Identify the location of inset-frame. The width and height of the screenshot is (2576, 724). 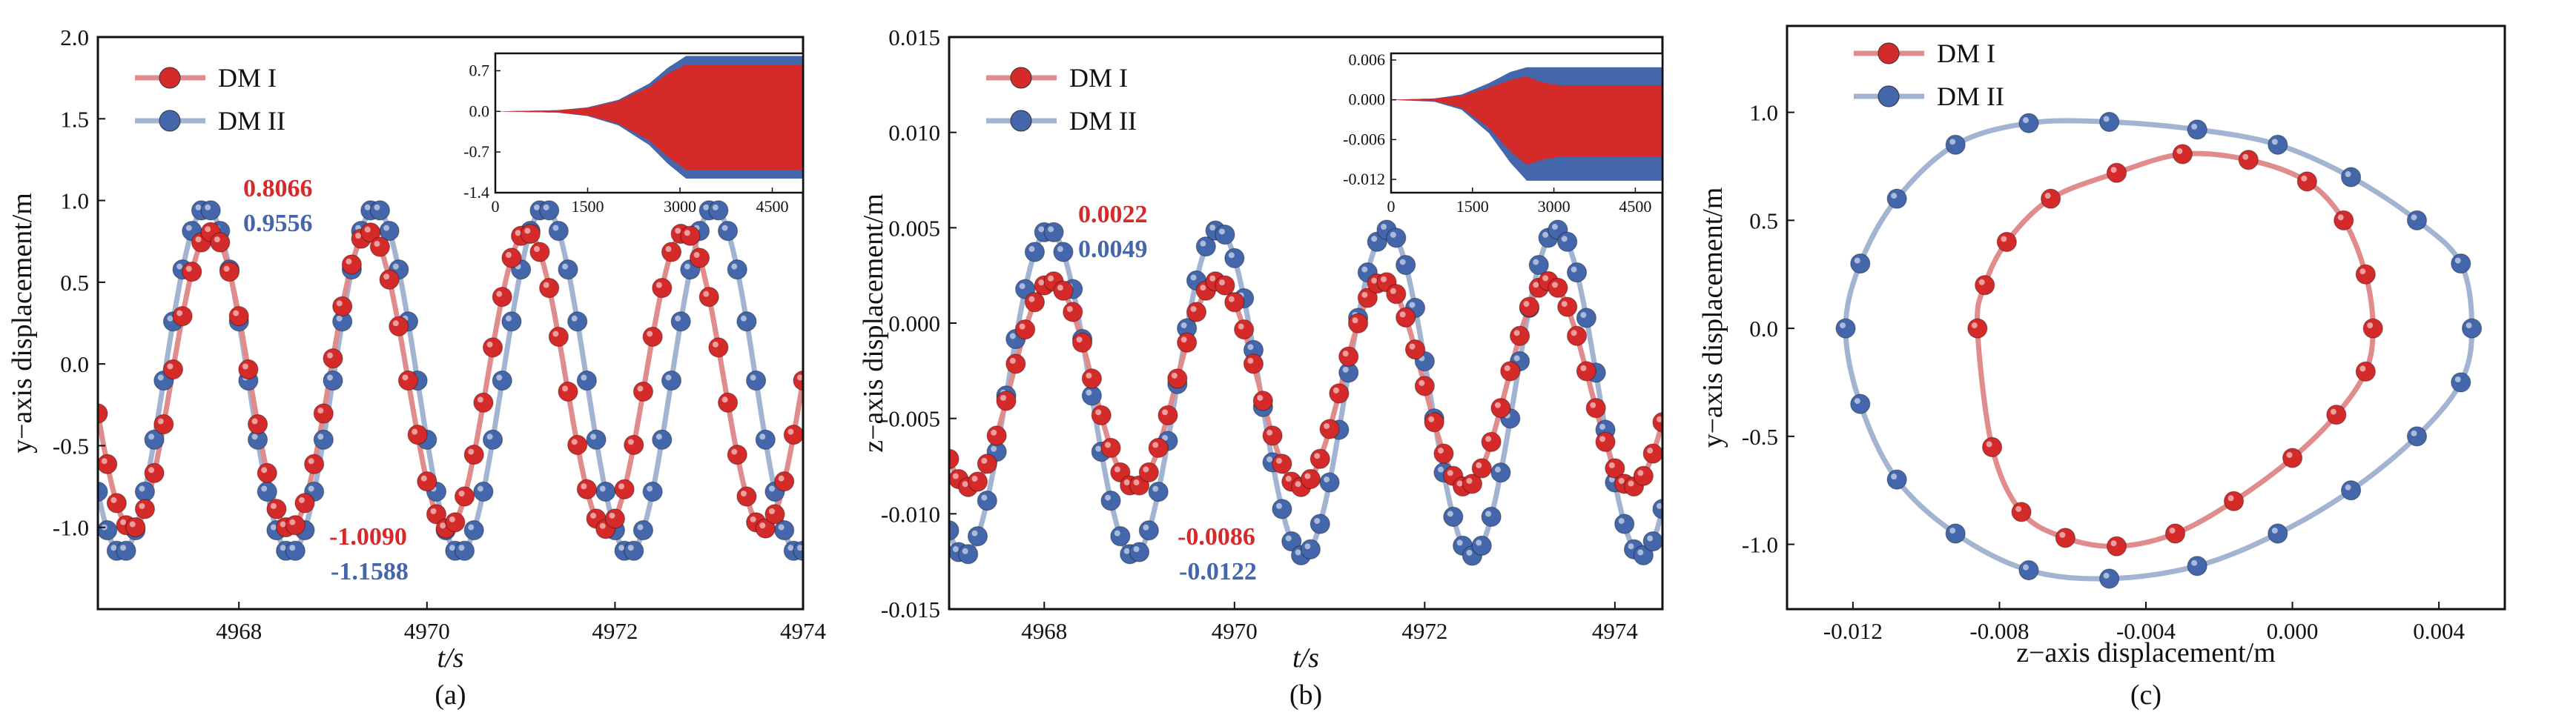
(649, 123).